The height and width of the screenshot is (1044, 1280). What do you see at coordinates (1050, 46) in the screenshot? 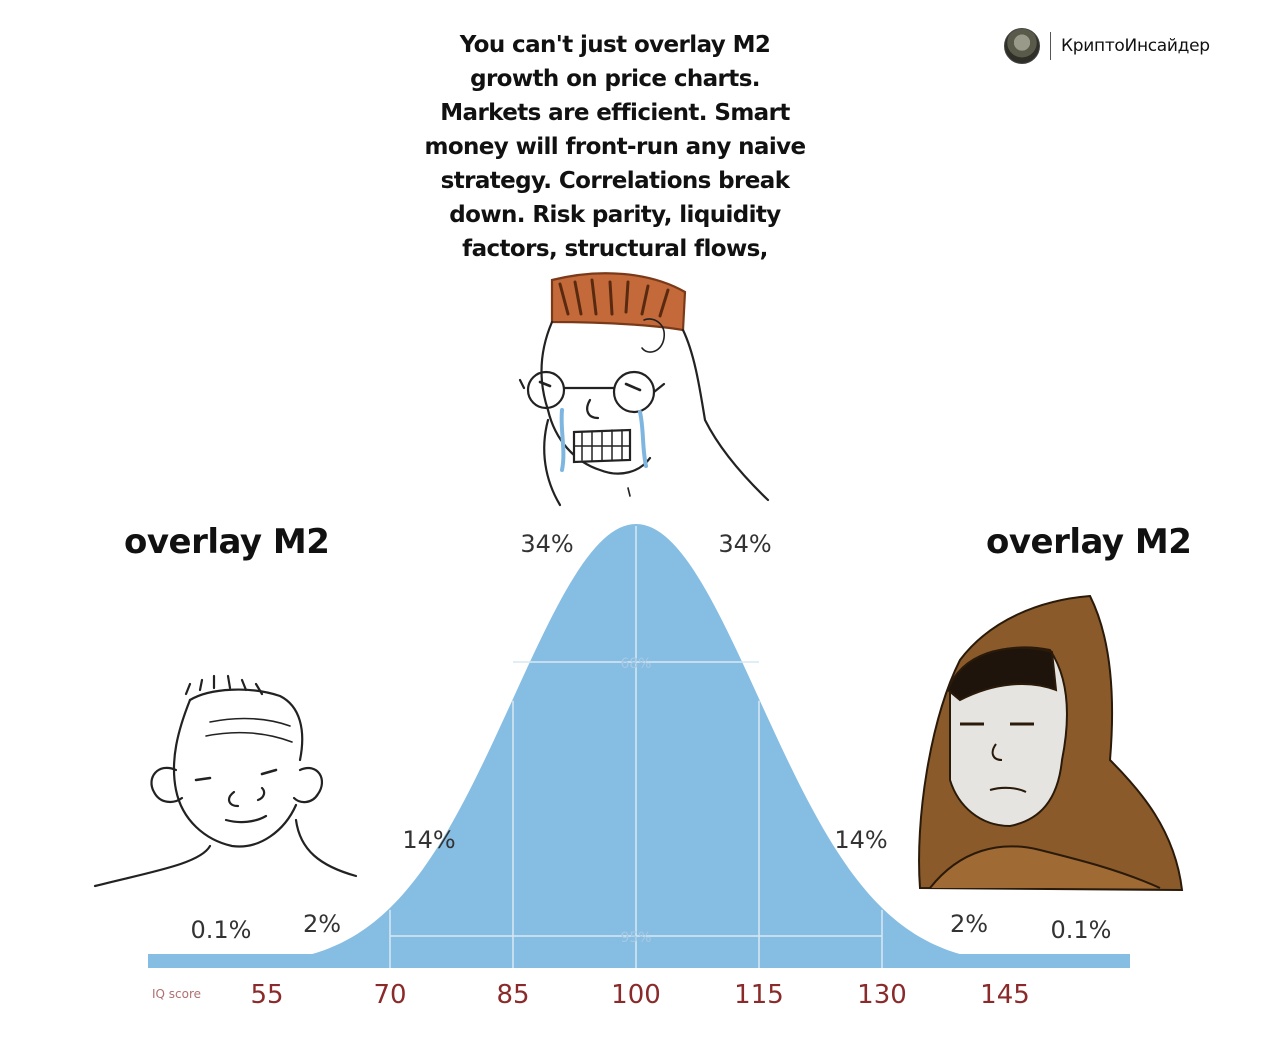
I see `brand-divider` at bounding box center [1050, 46].